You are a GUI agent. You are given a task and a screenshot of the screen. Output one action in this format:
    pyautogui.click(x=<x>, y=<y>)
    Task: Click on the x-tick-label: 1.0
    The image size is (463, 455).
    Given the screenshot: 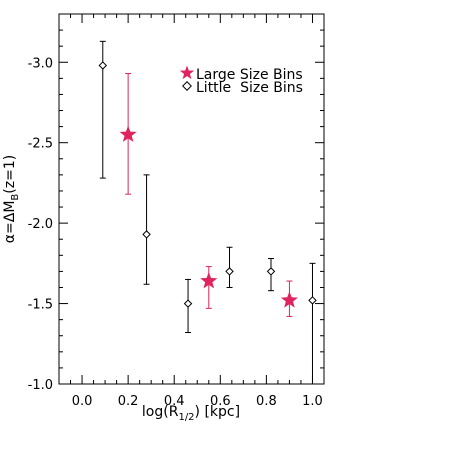 What is the action you would take?
    pyautogui.click(x=312, y=401)
    